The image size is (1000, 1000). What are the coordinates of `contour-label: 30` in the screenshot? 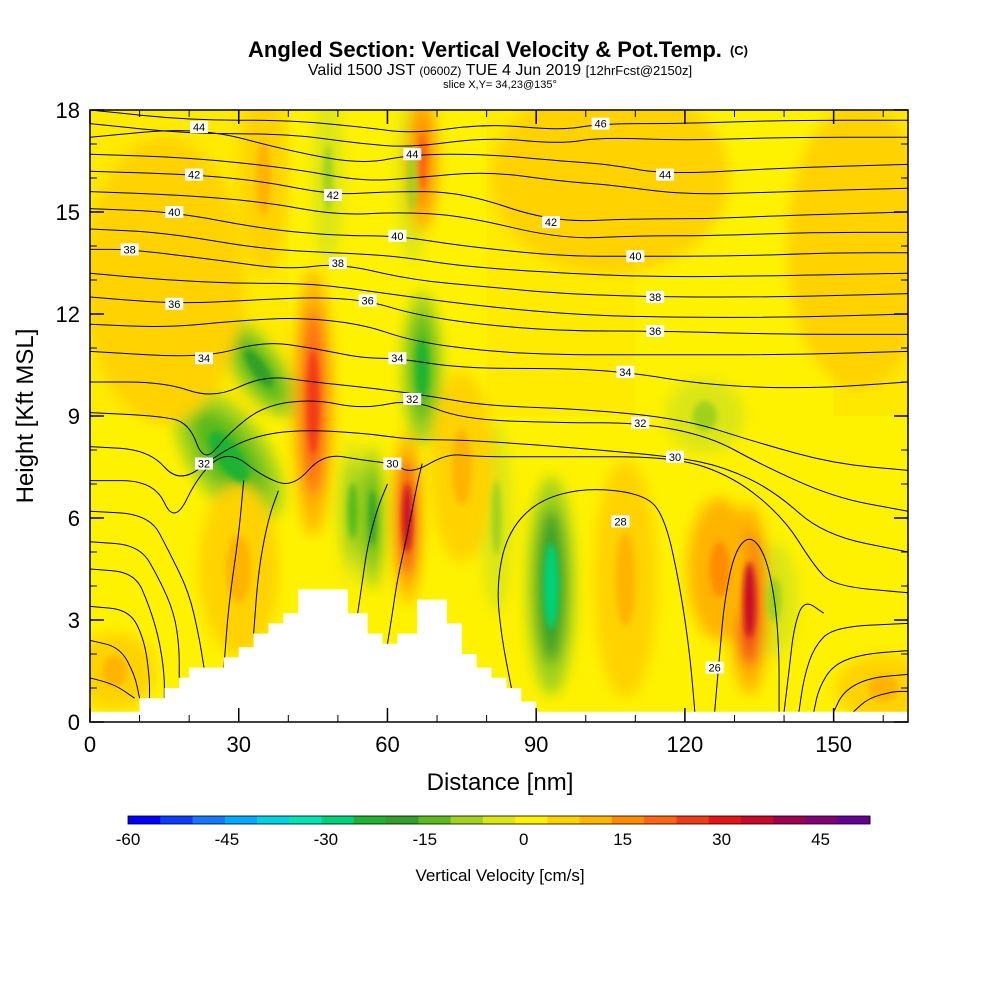 It's located at (392, 465).